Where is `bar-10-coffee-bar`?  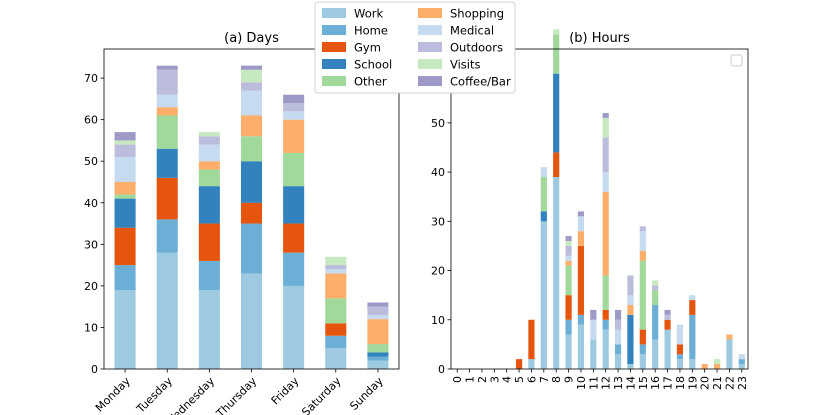
bar-10-coffee-bar is located at coordinates (581, 214).